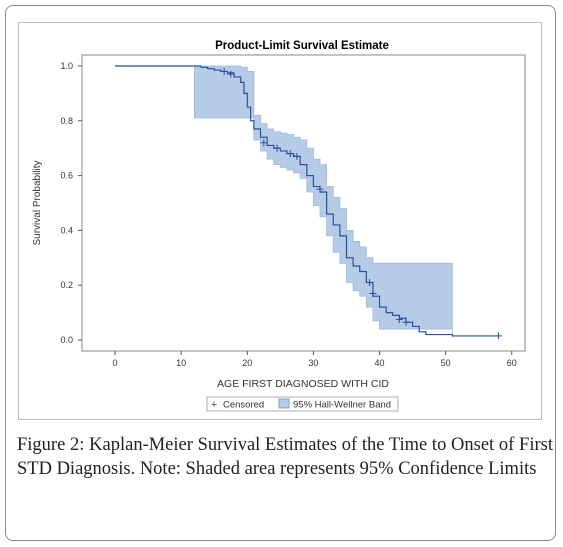  Describe the element at coordinates (313, 363) in the screenshot. I see `x-tick-label: 30` at that location.